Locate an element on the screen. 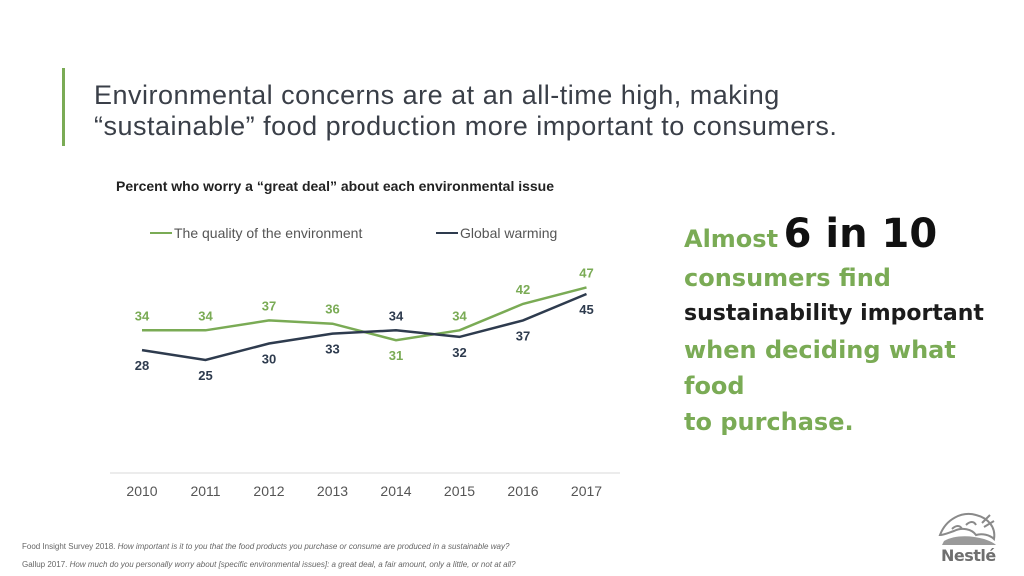 Image resolution: width=1024 pixels, height=576 pixels. callout-prefix: Almost is located at coordinates (731, 239).